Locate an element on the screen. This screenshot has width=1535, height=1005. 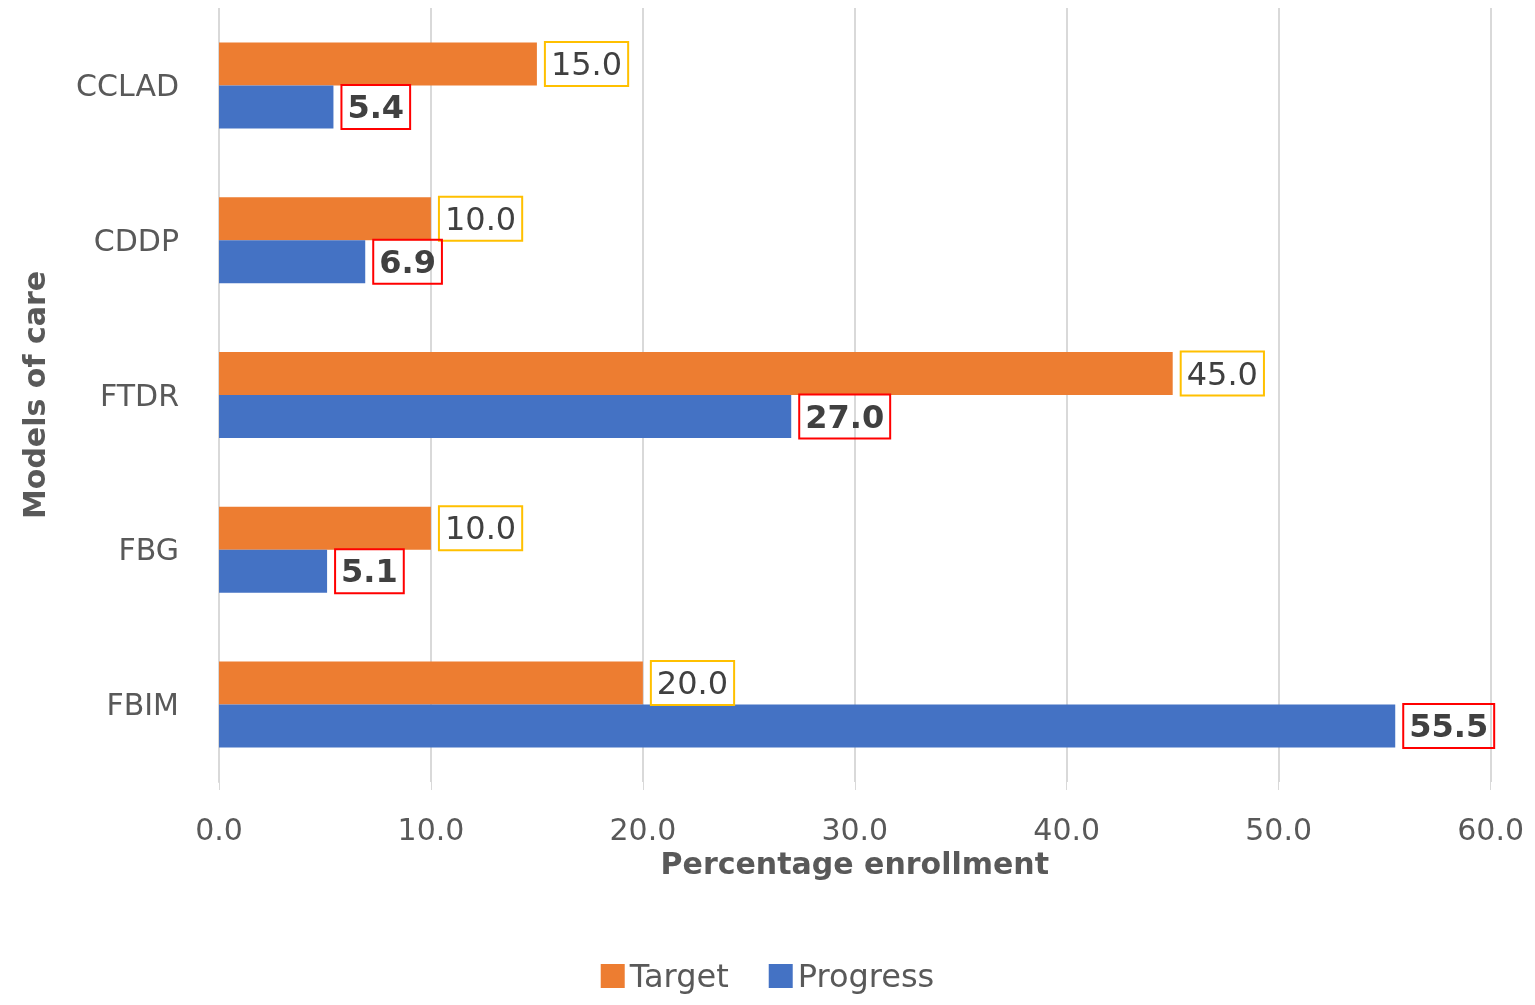
data-label: 45.0 is located at coordinates (1222, 373).